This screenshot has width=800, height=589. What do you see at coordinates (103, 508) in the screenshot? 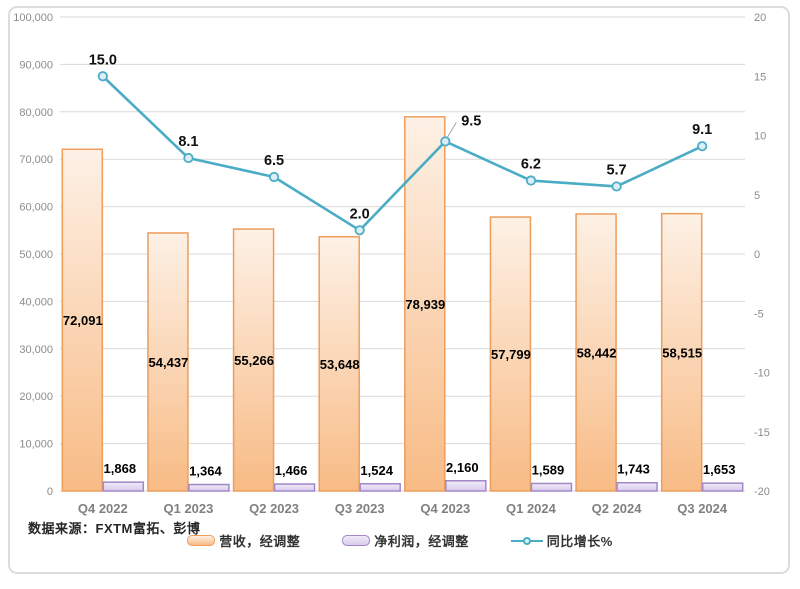
I see `x-axis-category-label: Q4 2022` at bounding box center [103, 508].